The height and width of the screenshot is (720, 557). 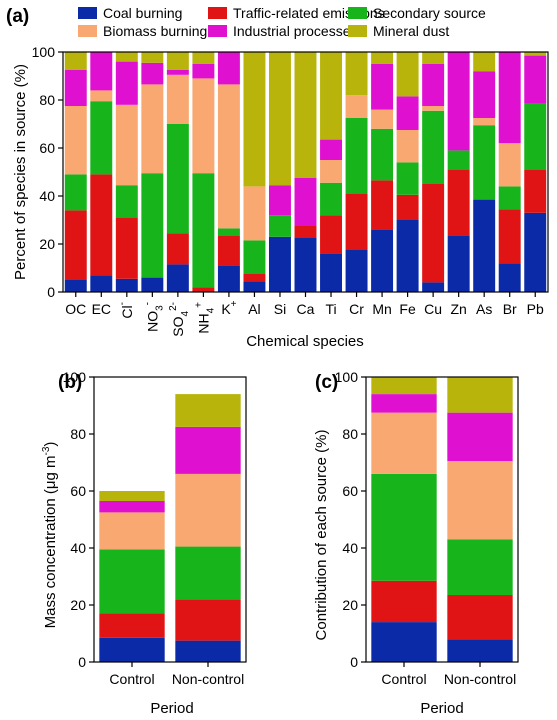 I want to click on bar-segment-ec-biomass-burning, so click(x=101, y=96).